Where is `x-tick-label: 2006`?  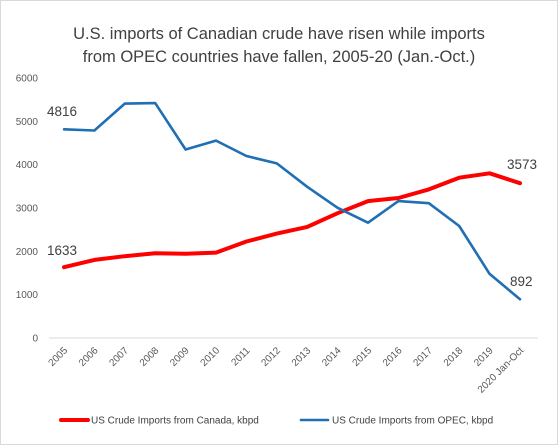
x-tick-label: 2006 is located at coordinates (89, 357).